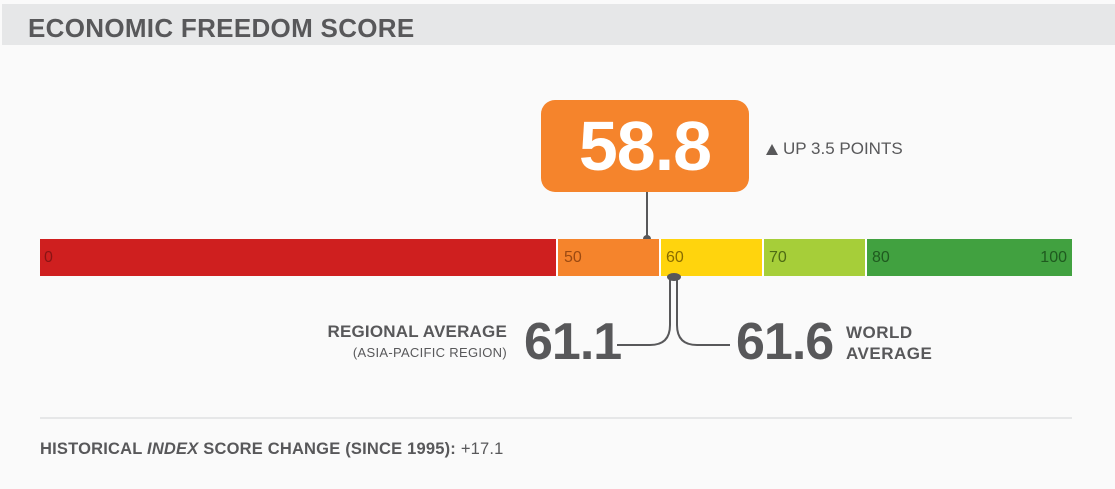 The image size is (1115, 489). Describe the element at coordinates (772, 149) in the screenshot. I see `triangle-up-icon` at that location.